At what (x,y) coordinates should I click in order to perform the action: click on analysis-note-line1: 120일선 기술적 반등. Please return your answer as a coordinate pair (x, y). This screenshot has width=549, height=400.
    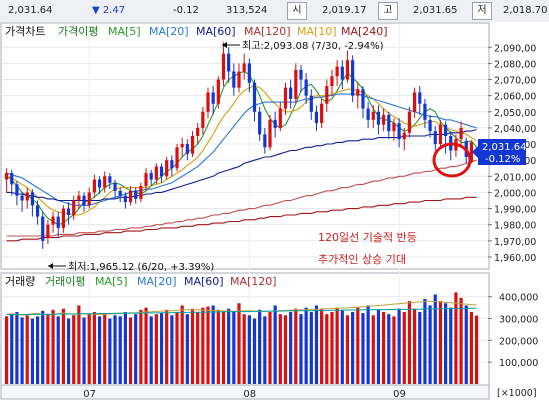
    Looking at the image, I should click on (367, 237).